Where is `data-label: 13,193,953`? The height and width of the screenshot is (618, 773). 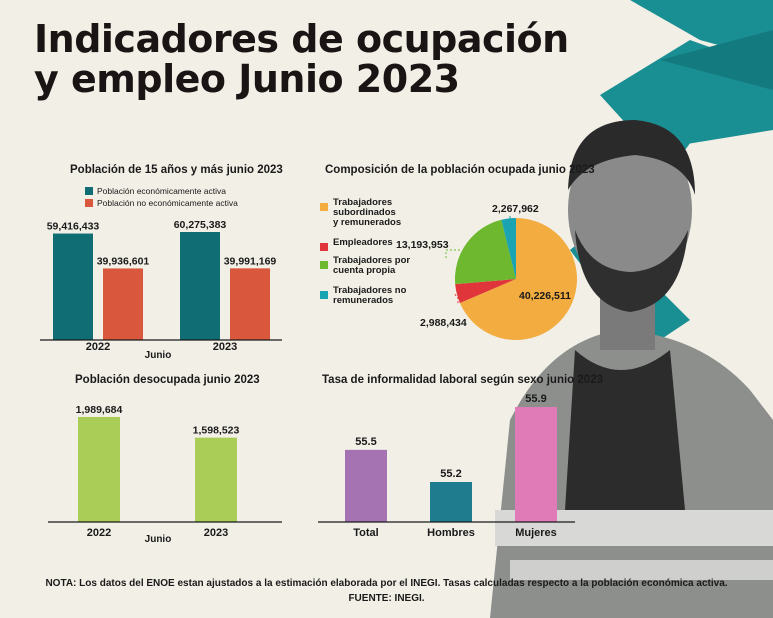 data-label: 13,193,953 is located at coordinates (422, 245).